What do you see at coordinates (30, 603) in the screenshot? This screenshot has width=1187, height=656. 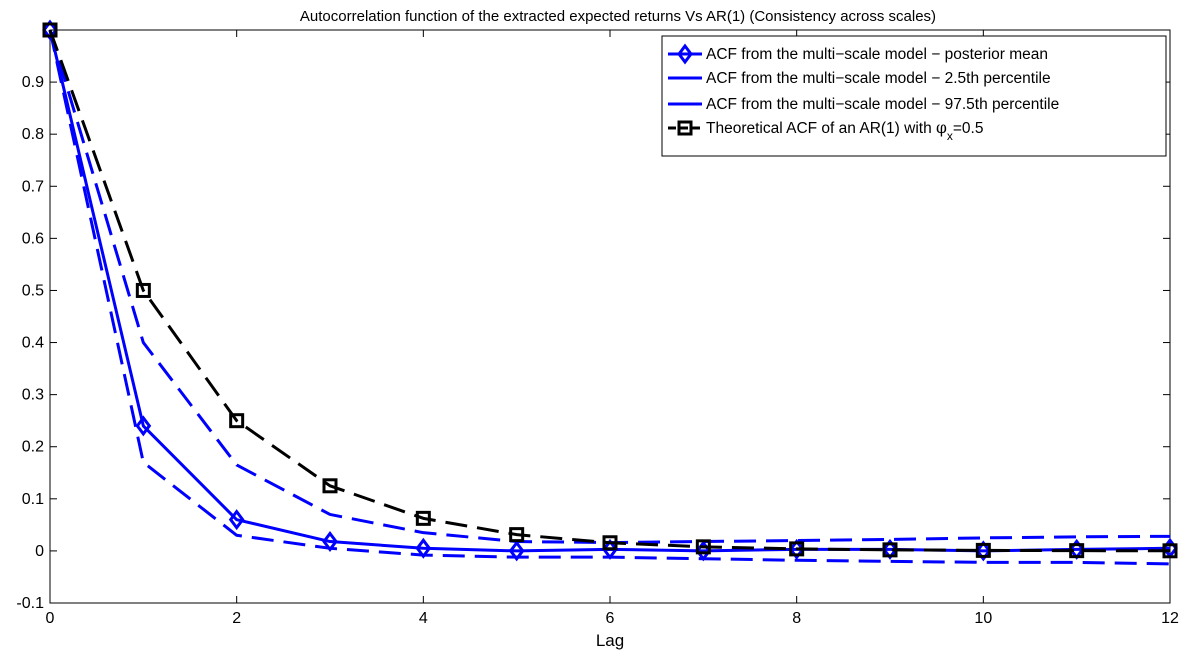 I see `y-tick-label: -0.1` at bounding box center [30, 603].